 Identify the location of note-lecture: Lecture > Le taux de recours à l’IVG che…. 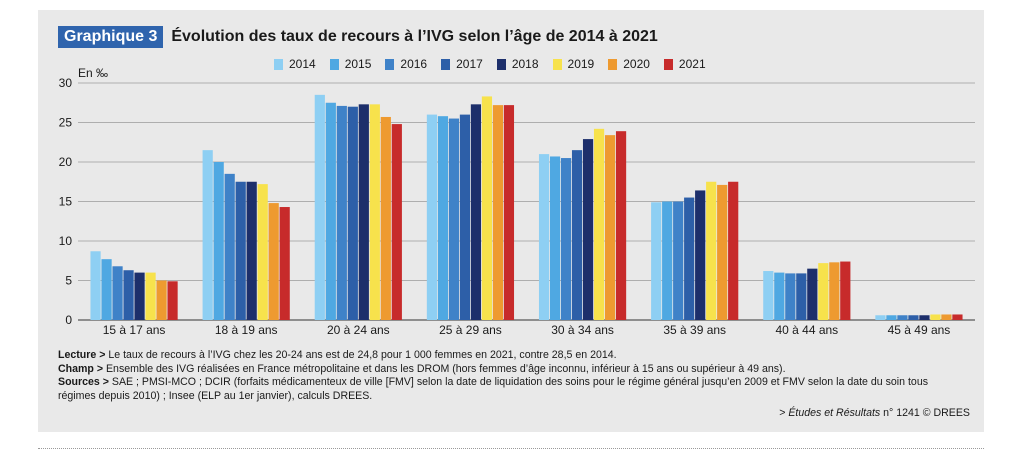
(513, 356).